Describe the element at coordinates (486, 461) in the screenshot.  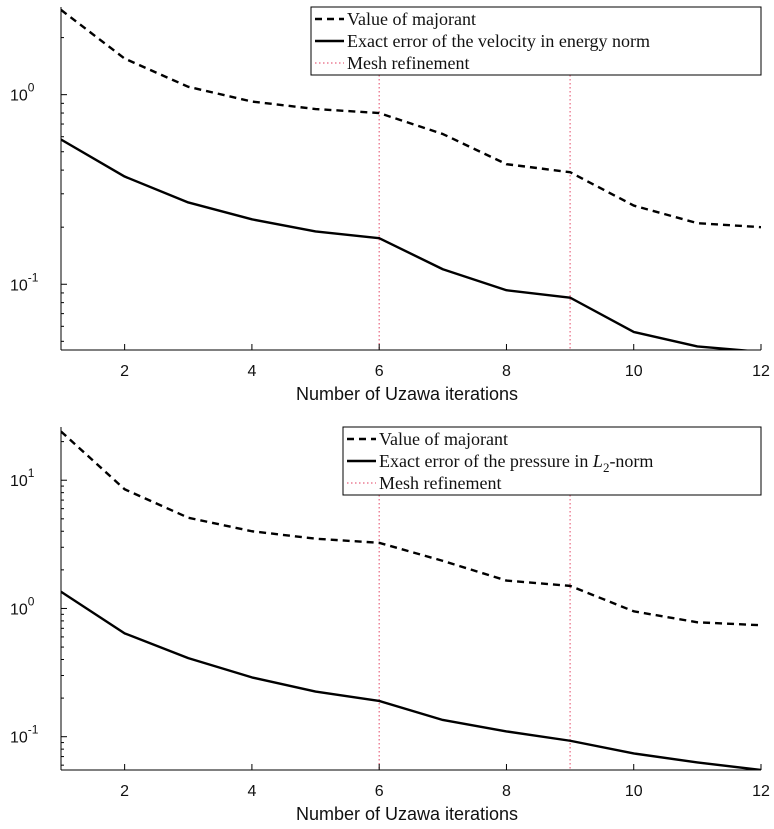
I see `legend-text-part: Exact error of the pressure in` at that location.